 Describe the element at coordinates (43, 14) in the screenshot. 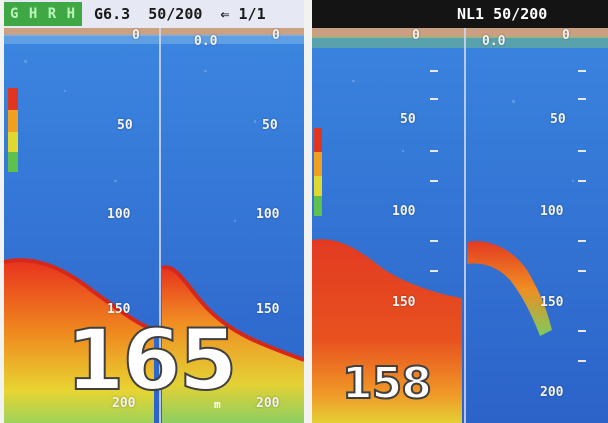

I see `mode-badge: G H R H` at that location.